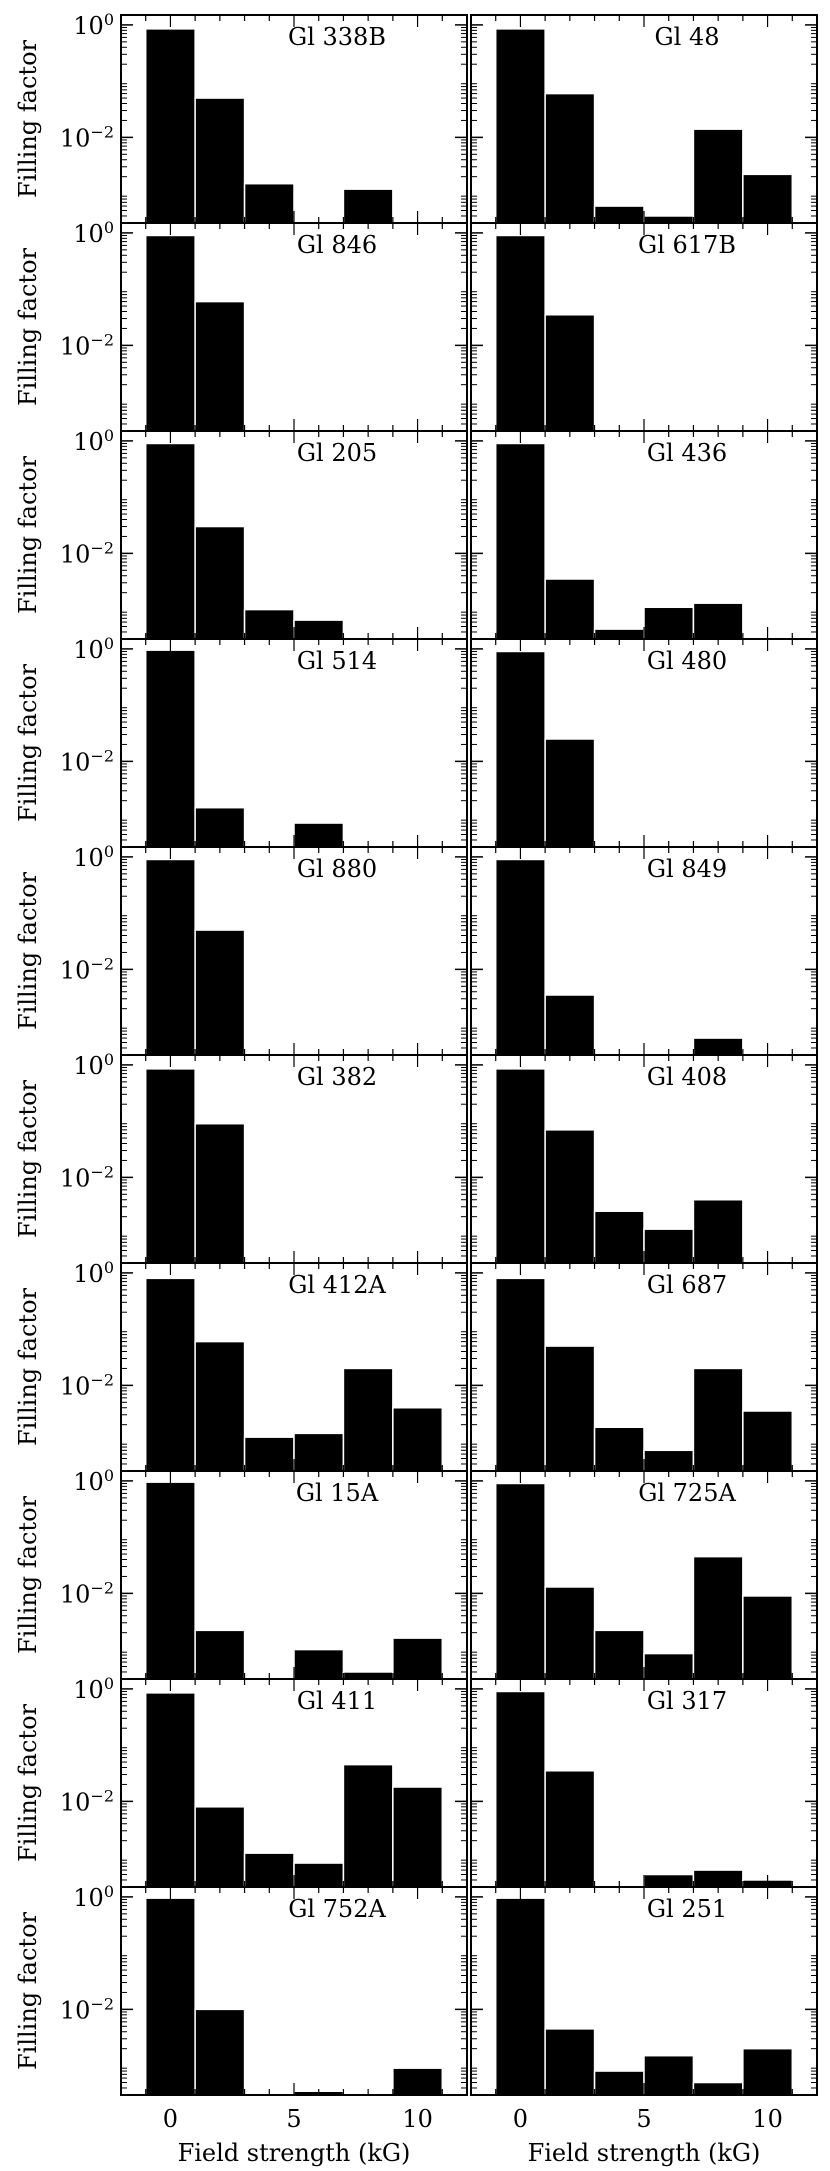  Describe the element at coordinates (687, 1077) in the screenshot. I see `panel-title: Gl 408` at that location.